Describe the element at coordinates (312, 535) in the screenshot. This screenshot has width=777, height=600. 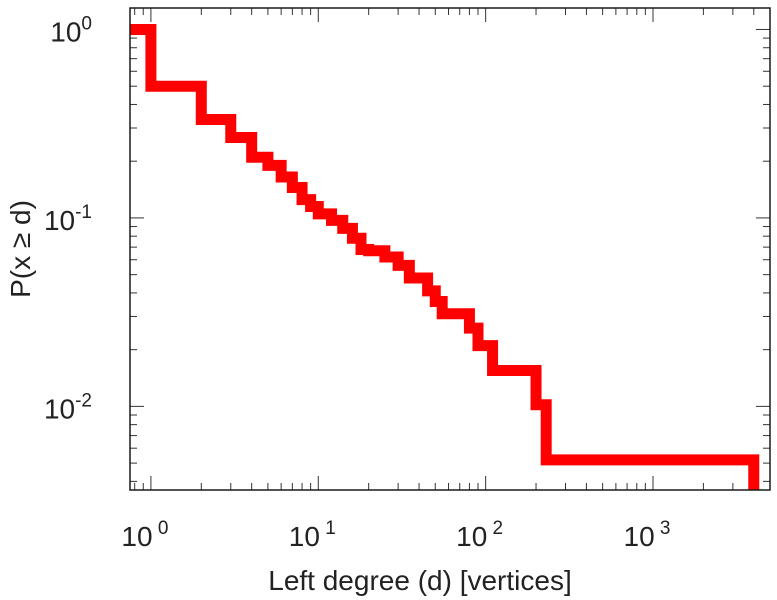
I see `x-tick-label: 10 1` at that location.